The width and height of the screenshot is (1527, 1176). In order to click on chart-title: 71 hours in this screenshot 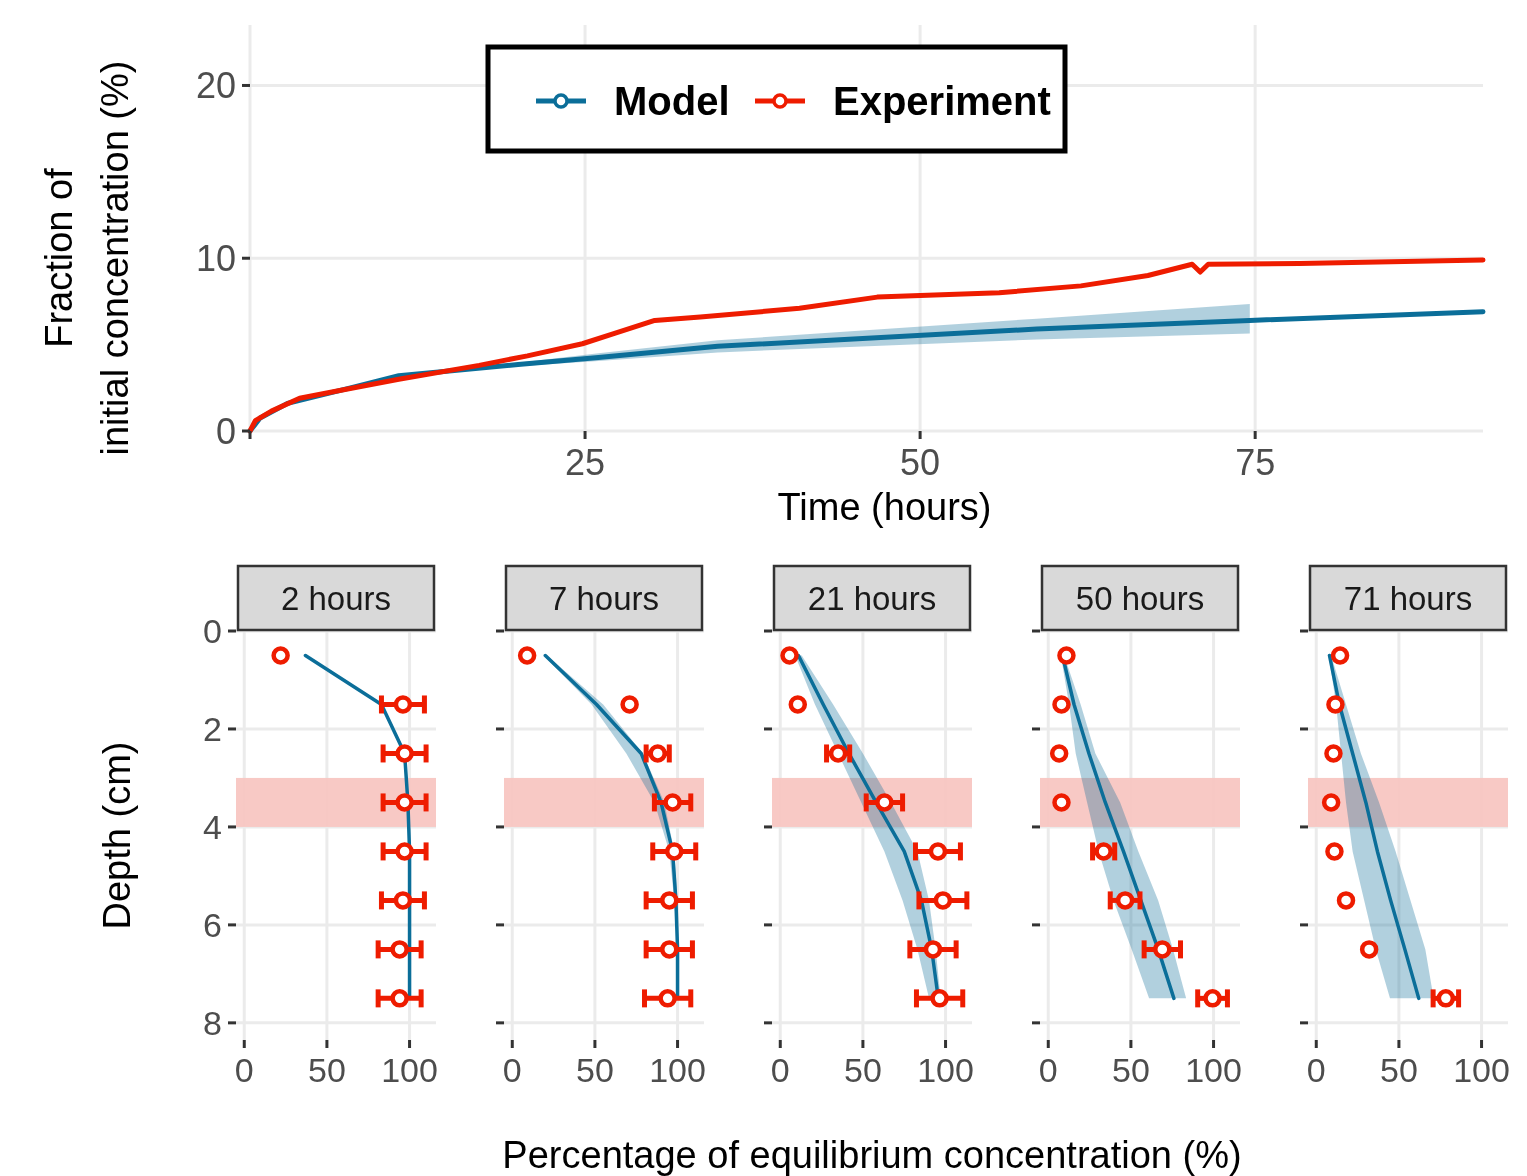, I will do `click(1408, 598)`.